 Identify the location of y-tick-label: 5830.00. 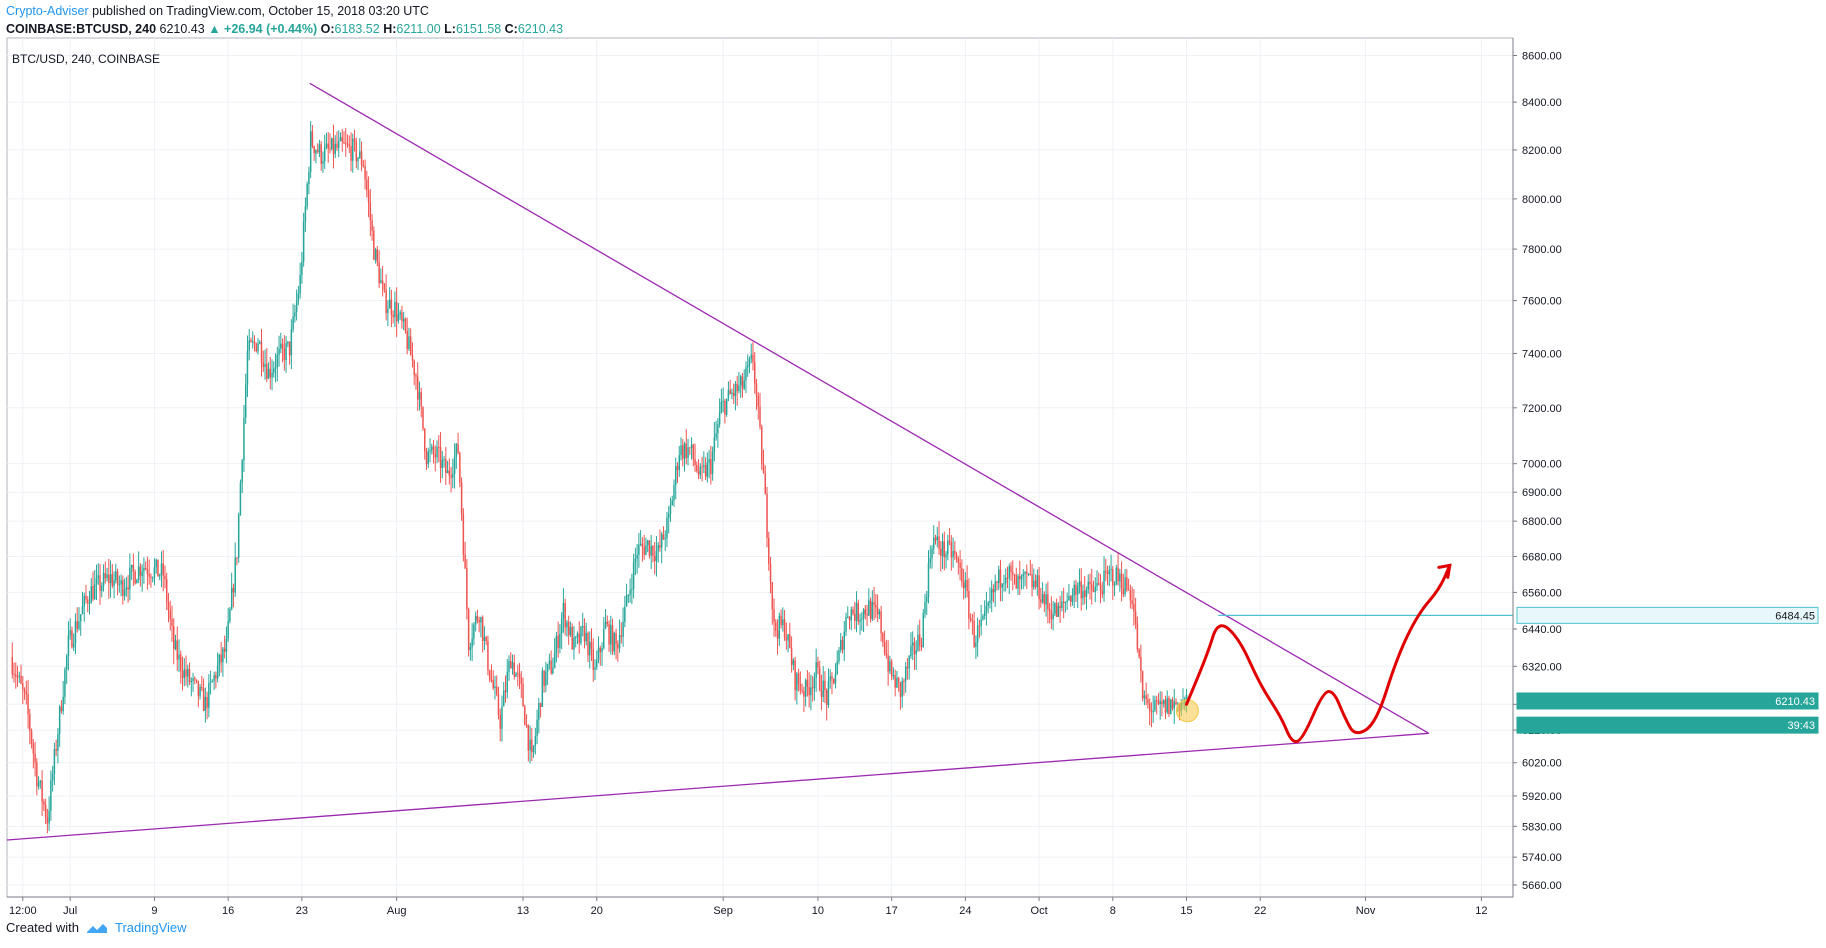
(1542, 827).